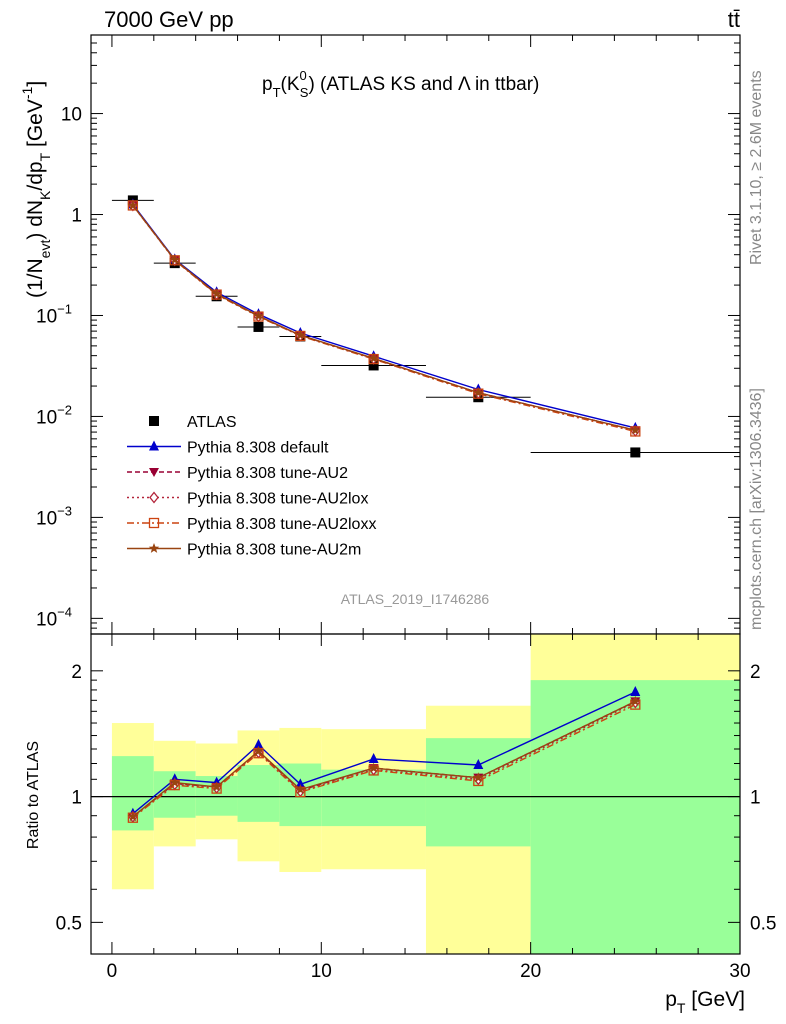 This screenshot has width=786, height=1024. What do you see at coordinates (76, 216) in the screenshot?
I see `main-y-tick-label: 1` at bounding box center [76, 216].